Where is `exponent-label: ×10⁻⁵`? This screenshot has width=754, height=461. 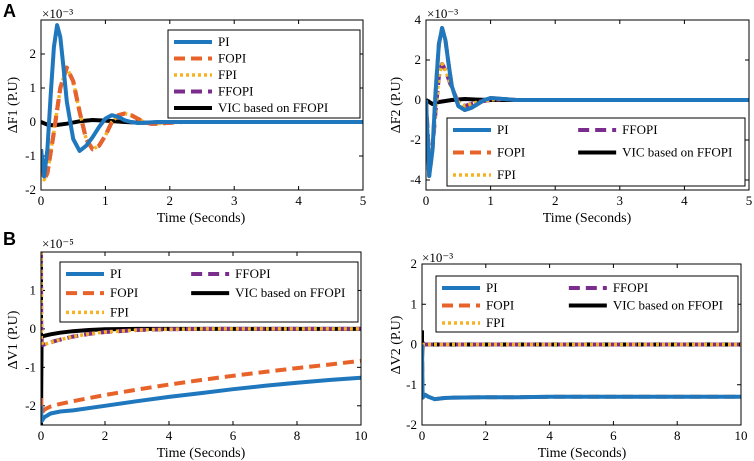 exponent-label: ×10⁻⁵ is located at coordinates (58, 243).